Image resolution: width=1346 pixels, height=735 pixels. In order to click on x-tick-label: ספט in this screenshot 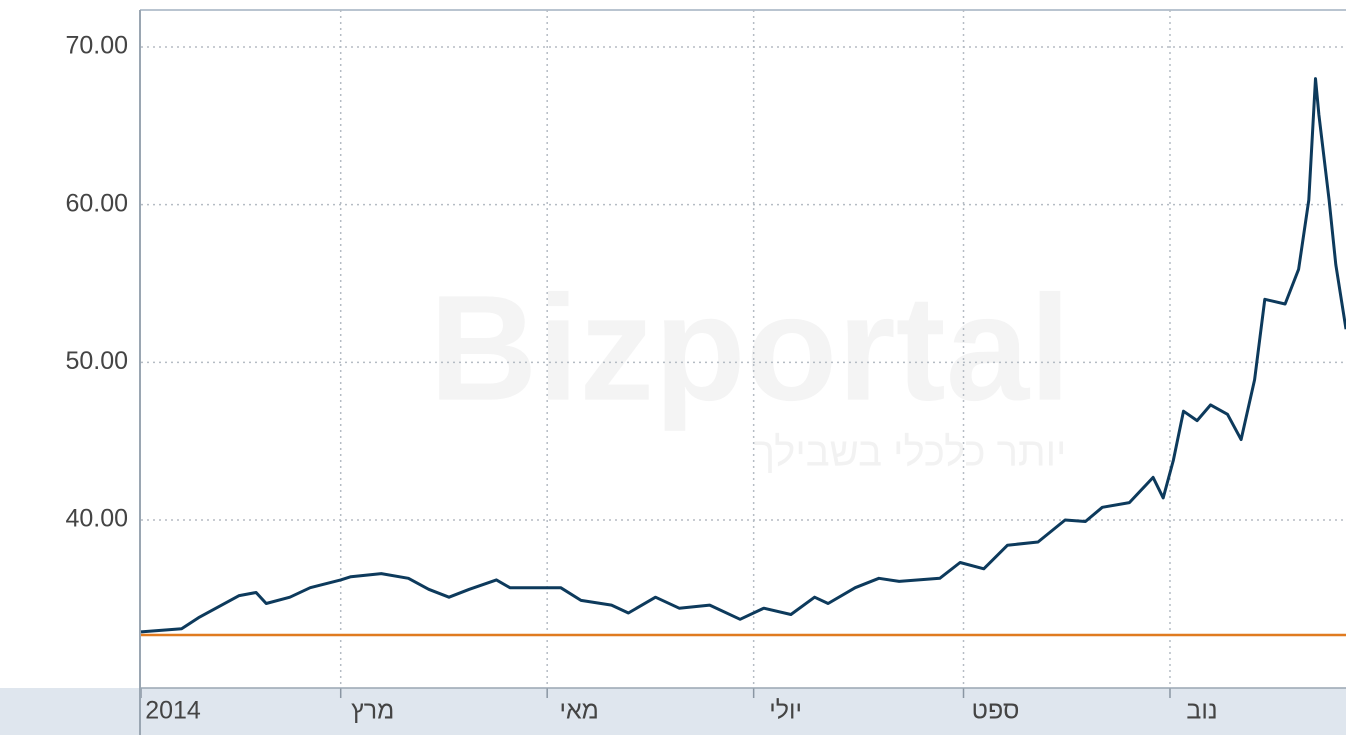, I will do `click(996, 711)`.